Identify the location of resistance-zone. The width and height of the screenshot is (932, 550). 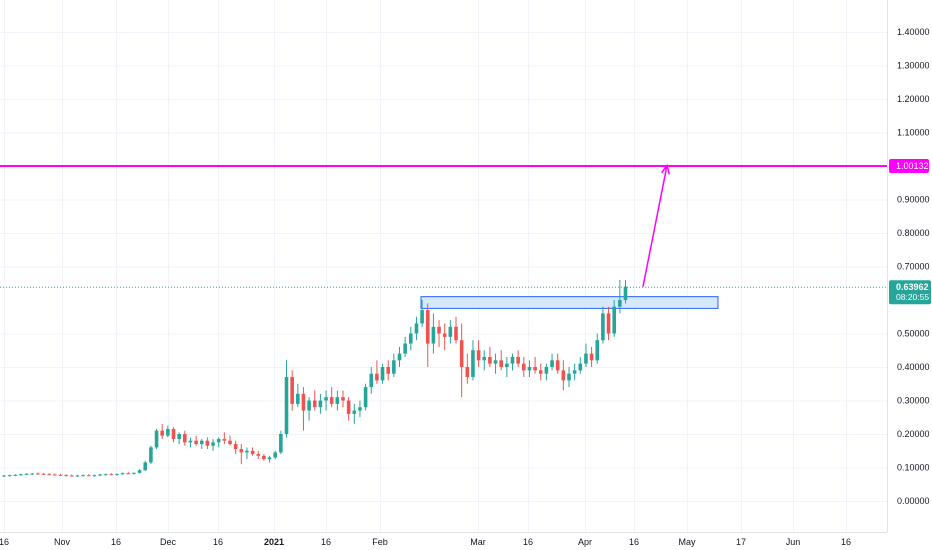
(569, 302).